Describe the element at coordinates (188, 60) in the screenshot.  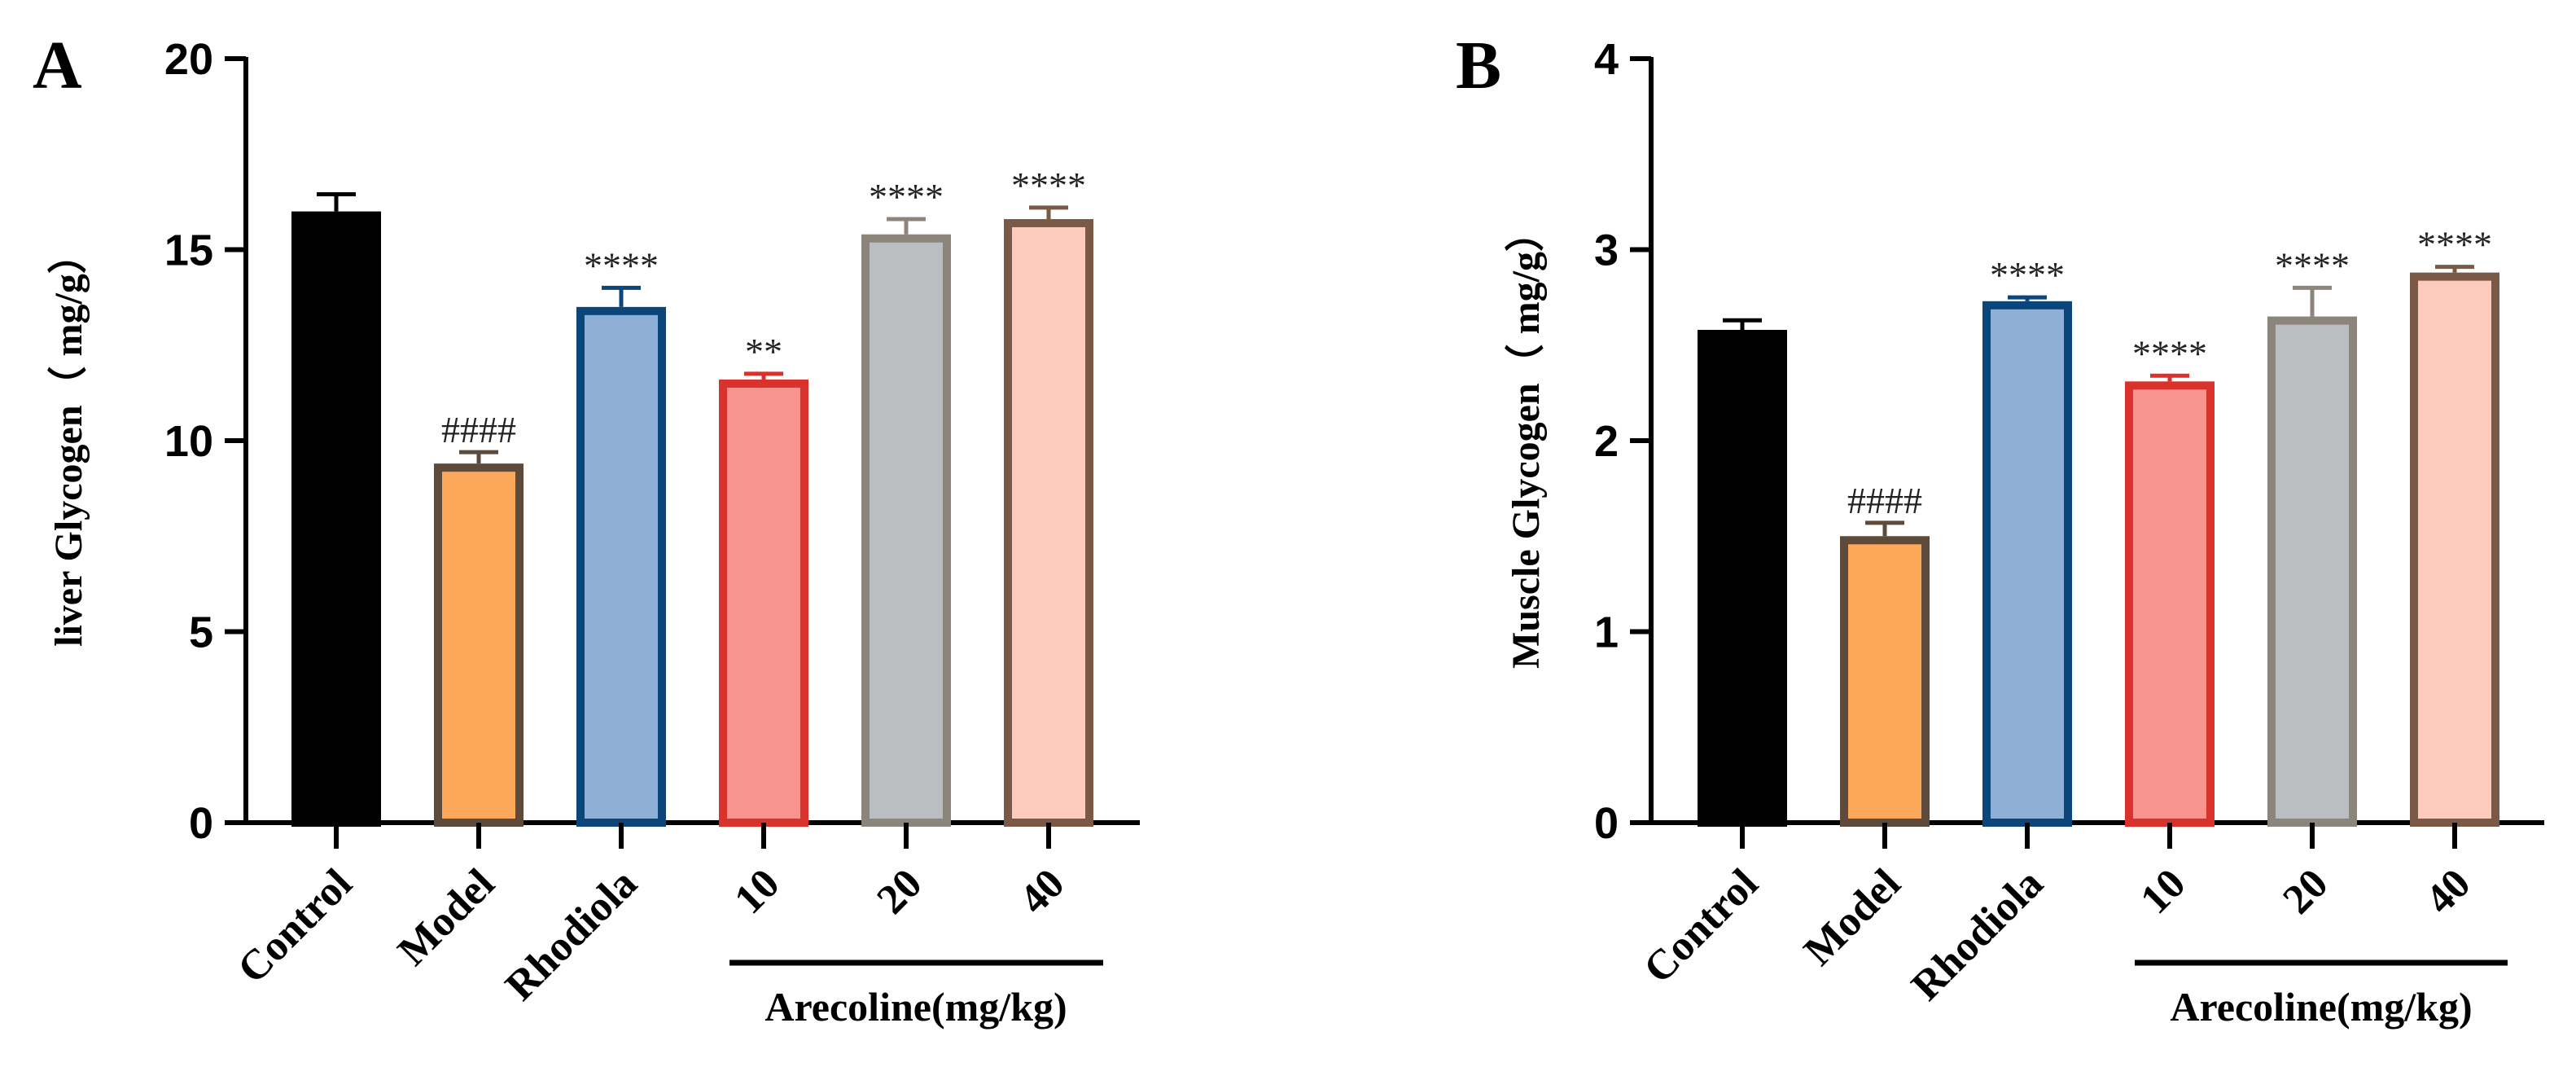
I see `y-tick-label: 20` at that location.